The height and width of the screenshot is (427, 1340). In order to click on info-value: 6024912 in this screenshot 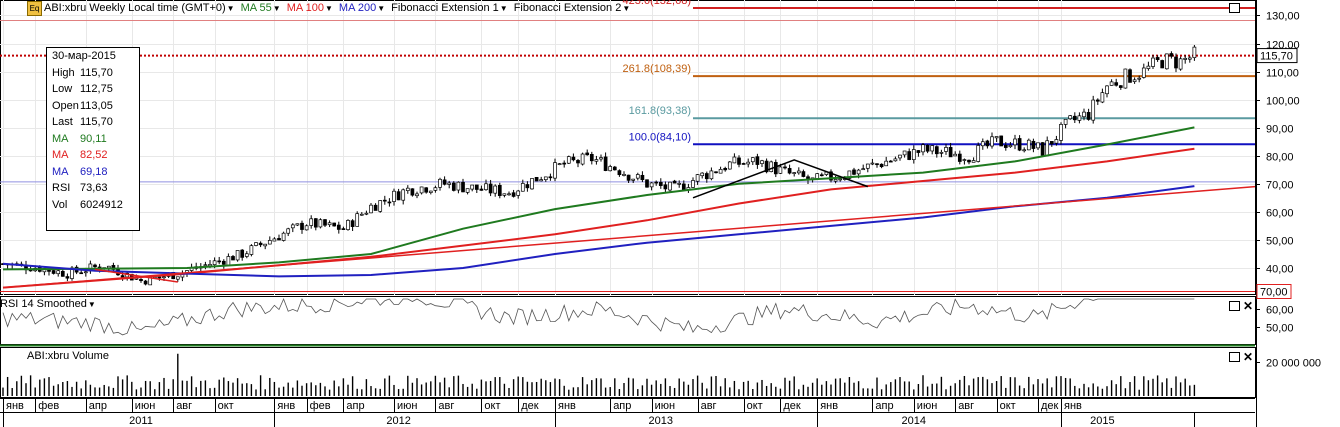, I will do `click(101, 204)`.